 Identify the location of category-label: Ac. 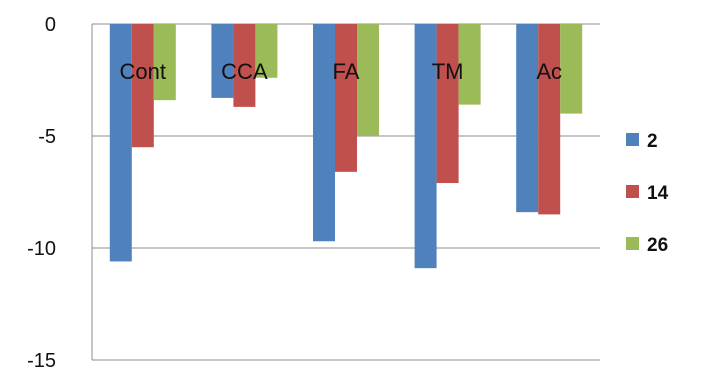
(549, 71).